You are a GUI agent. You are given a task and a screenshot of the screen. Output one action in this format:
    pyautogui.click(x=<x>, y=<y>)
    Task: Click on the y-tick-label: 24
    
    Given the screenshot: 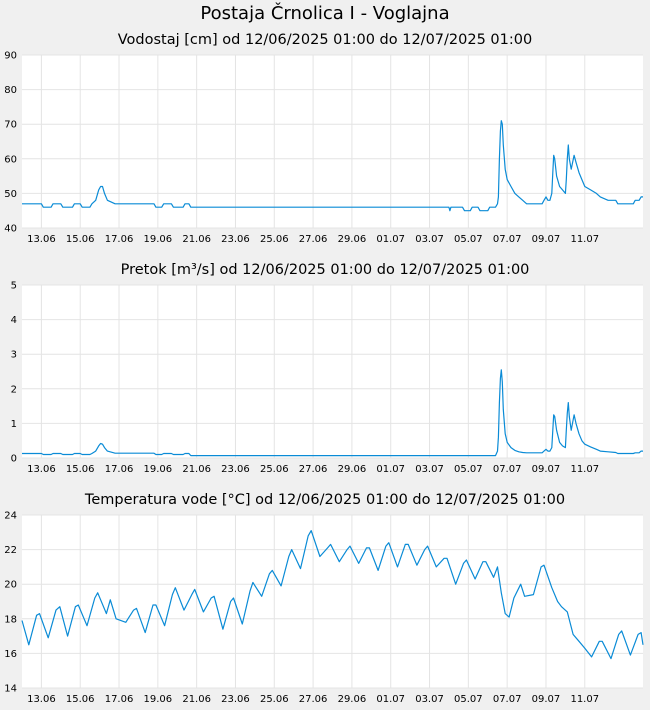 What is the action you would take?
    pyautogui.click(x=10, y=516)
    